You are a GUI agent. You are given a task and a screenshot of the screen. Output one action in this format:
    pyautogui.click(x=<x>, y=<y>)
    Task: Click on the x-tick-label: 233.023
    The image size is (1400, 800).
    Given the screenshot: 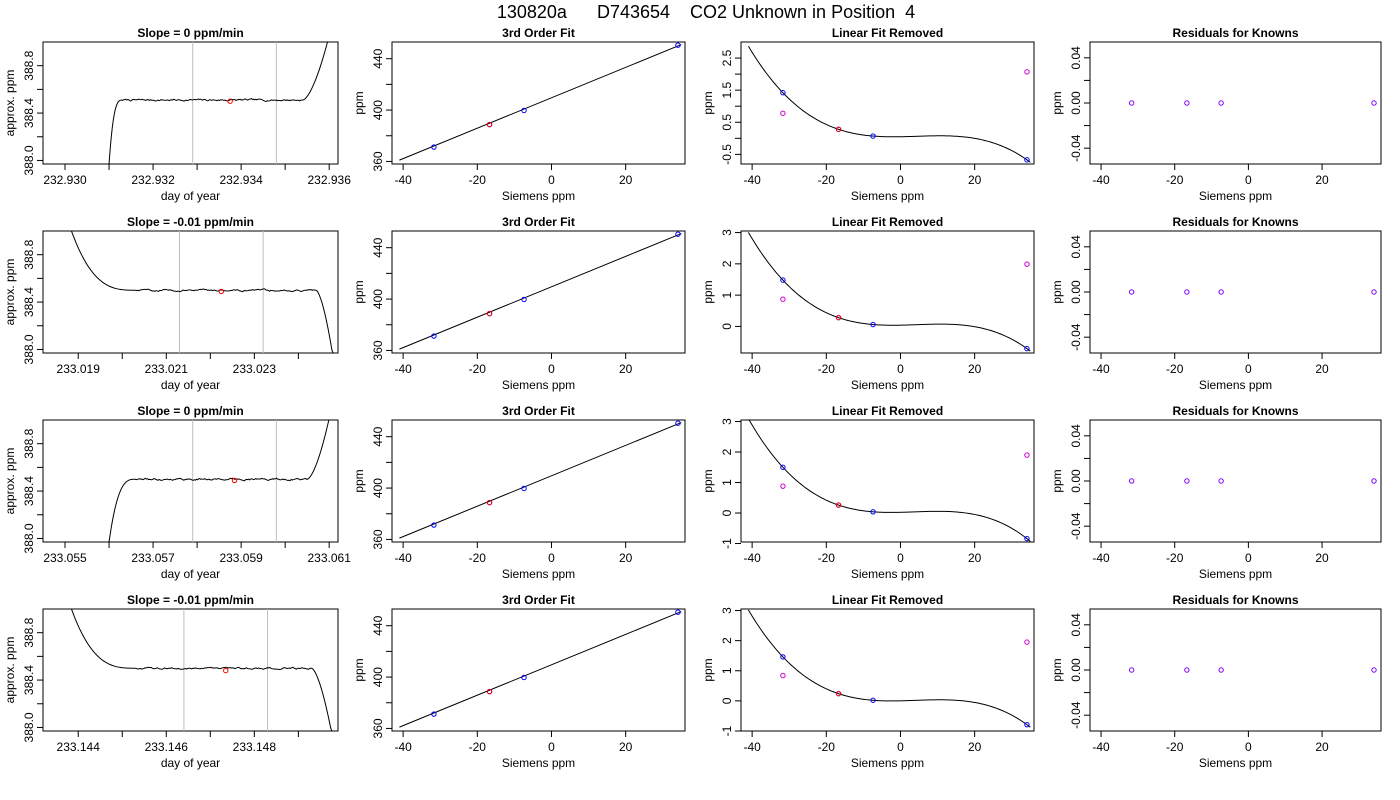 What is the action you would take?
    pyautogui.click(x=255, y=369)
    